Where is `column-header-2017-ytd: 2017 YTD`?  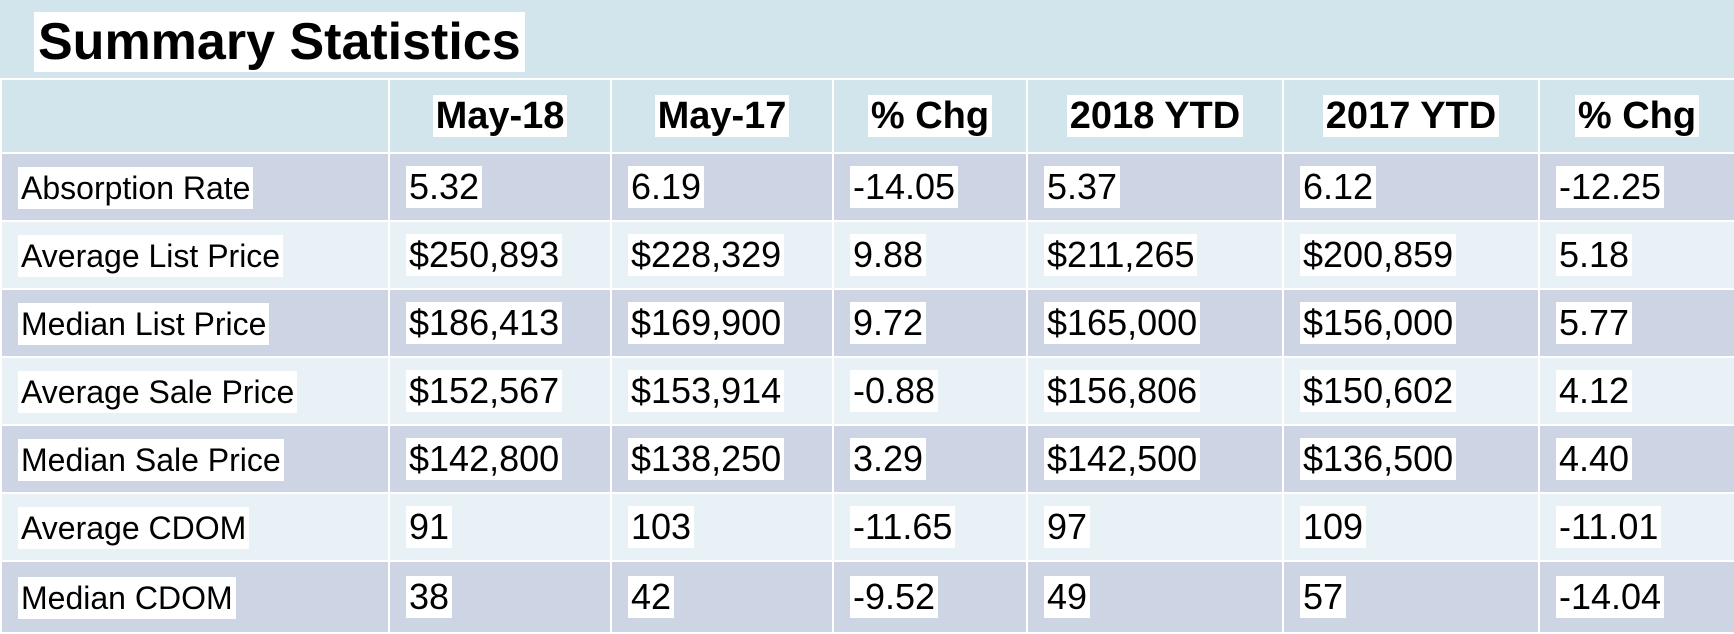 column-header-2017-ytd: 2017 YTD is located at coordinates (1411, 116).